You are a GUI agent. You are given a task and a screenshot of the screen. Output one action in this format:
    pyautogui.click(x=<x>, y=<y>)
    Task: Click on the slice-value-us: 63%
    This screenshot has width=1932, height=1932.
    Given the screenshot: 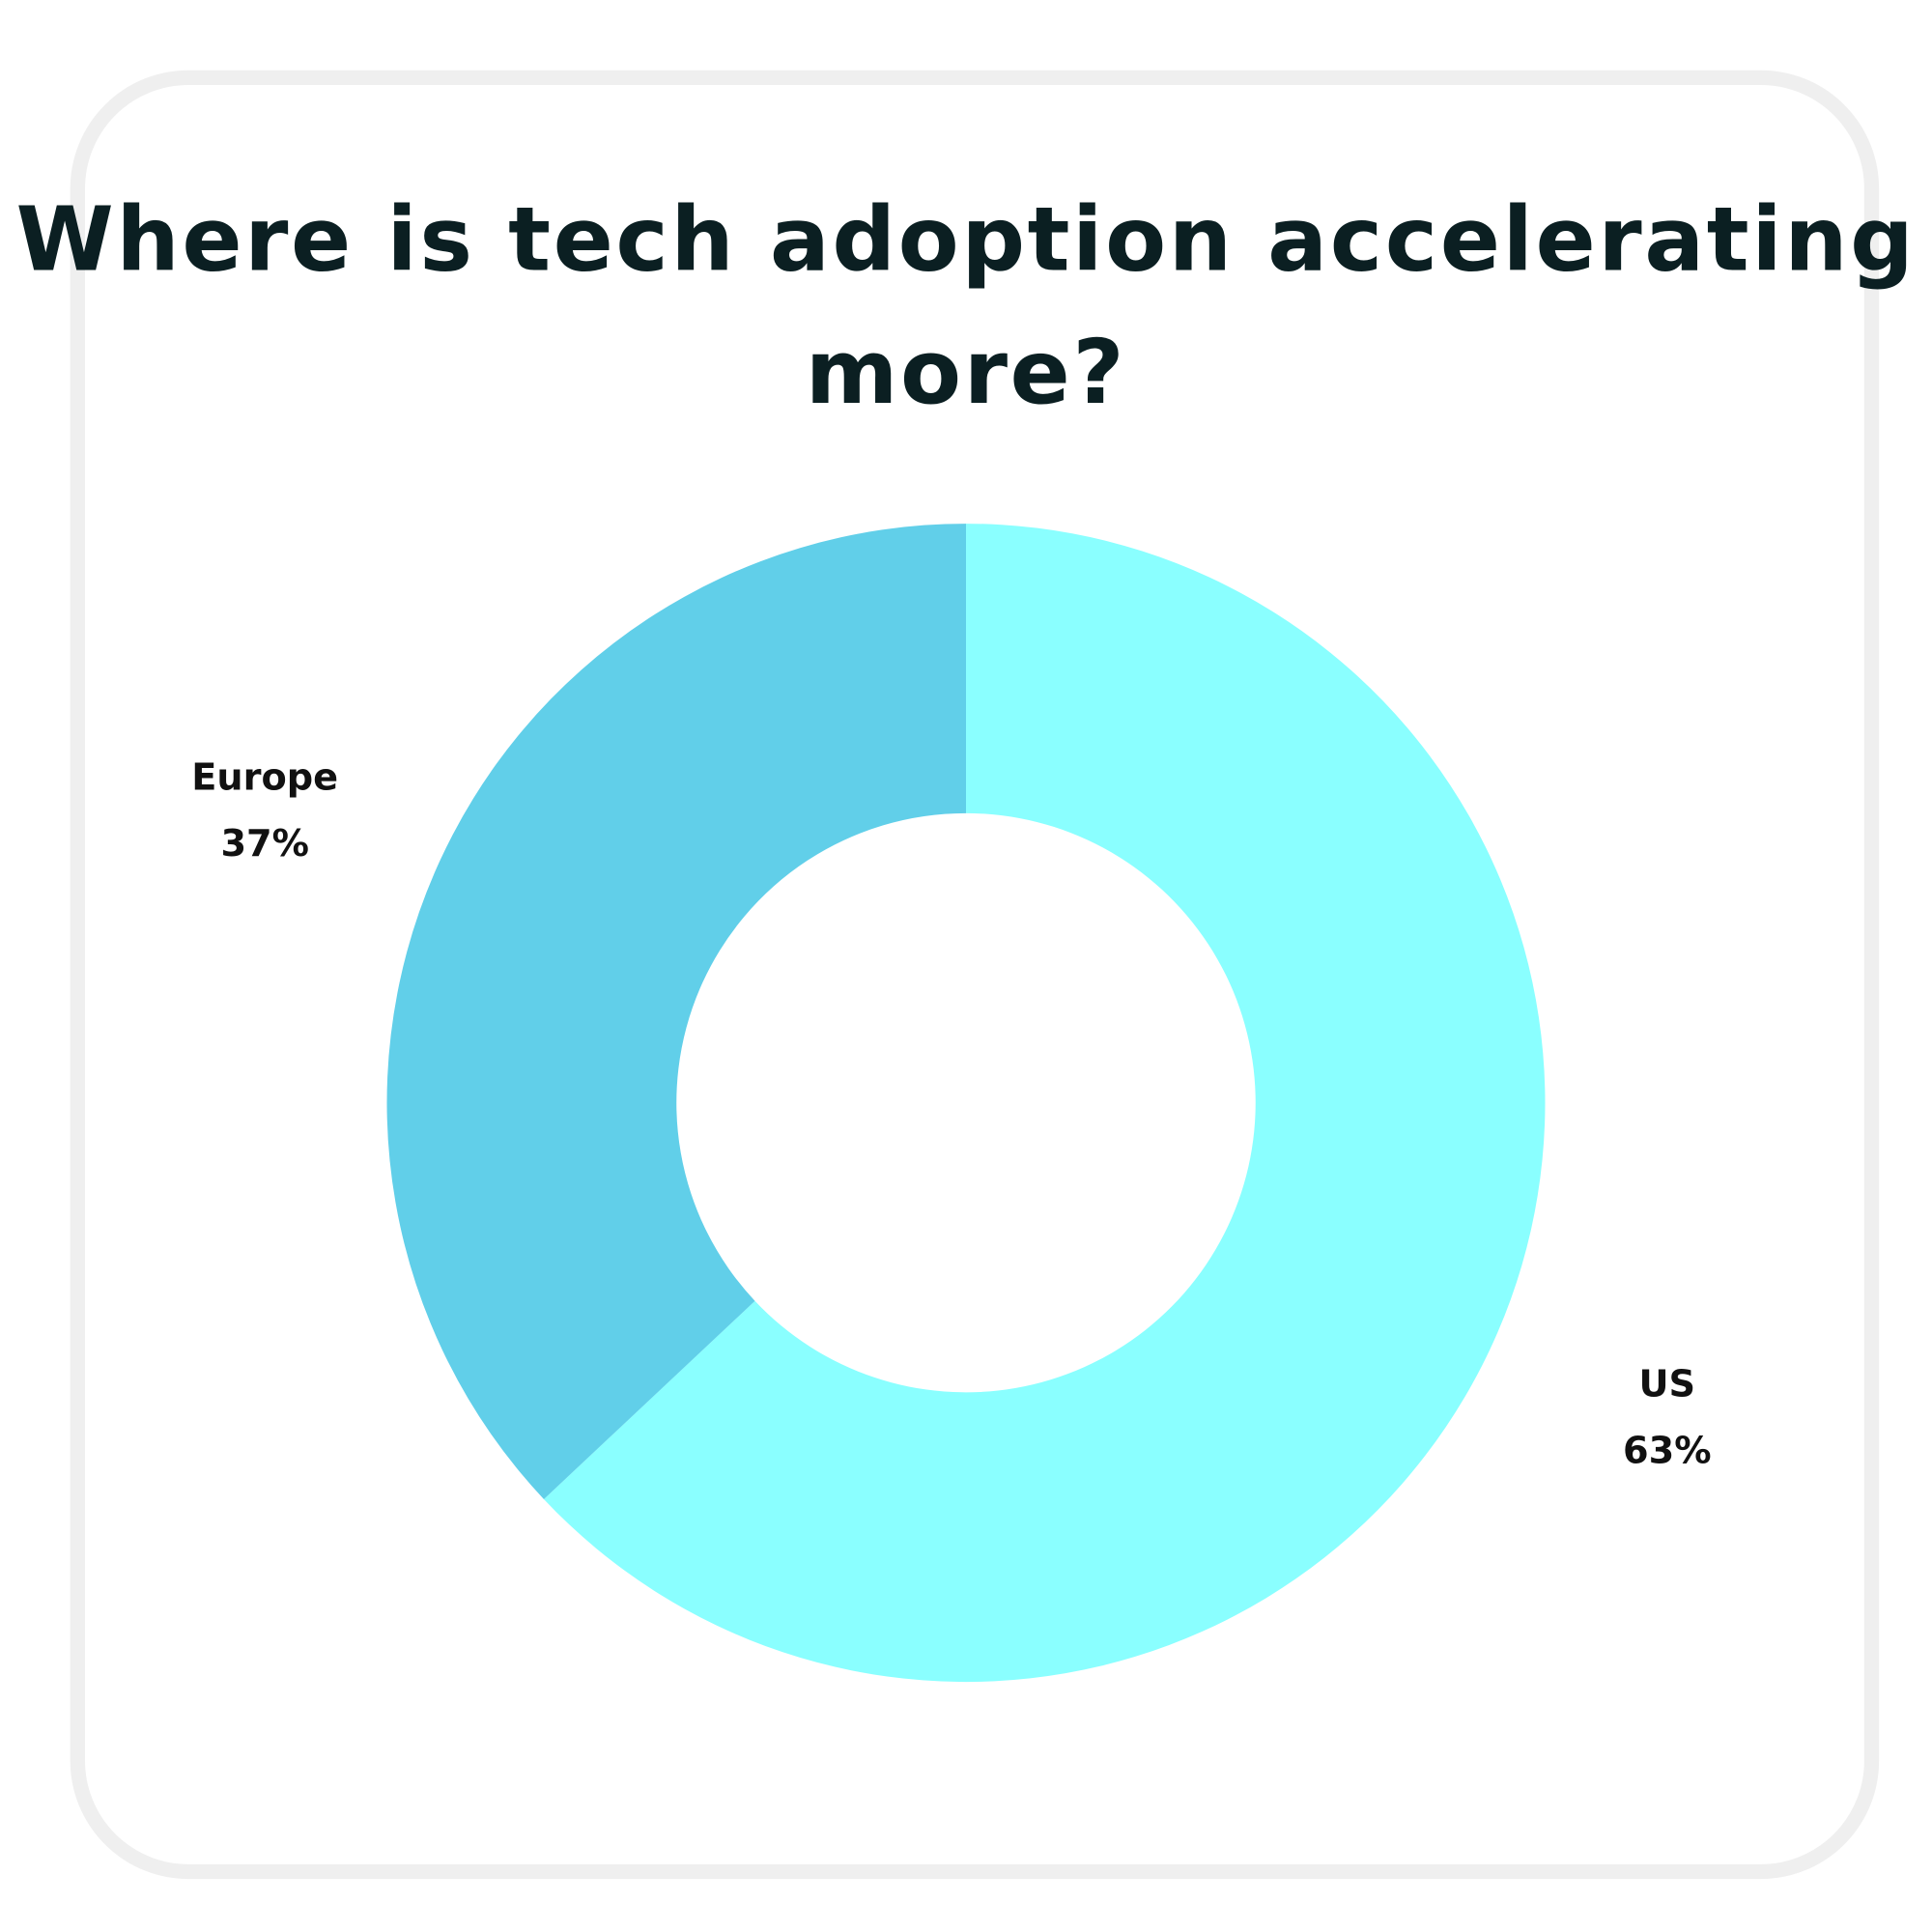 What is the action you would take?
    pyautogui.click(x=1667, y=1450)
    